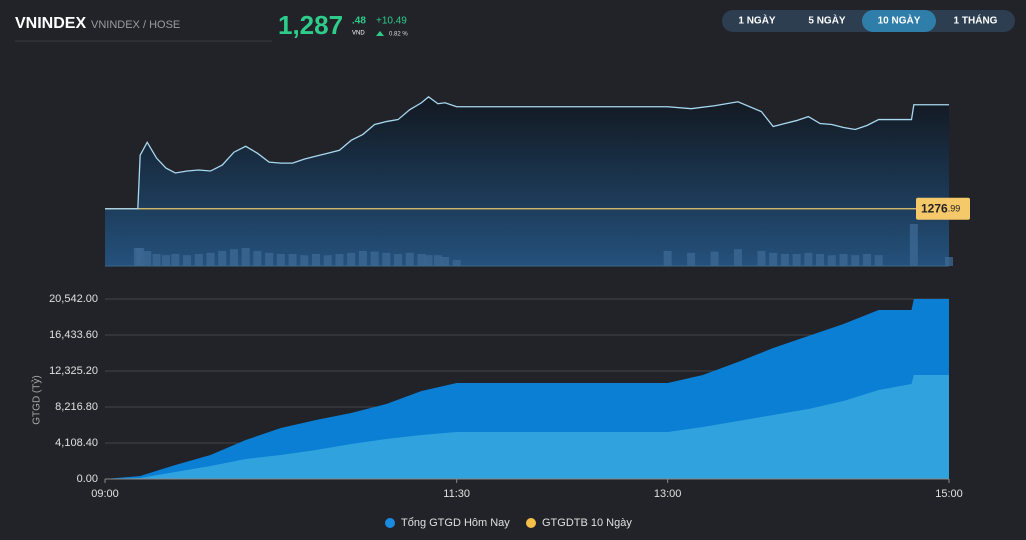 This screenshot has height=540, width=1026. I want to click on exchange: VNINDEX / HOSE, so click(135, 25).